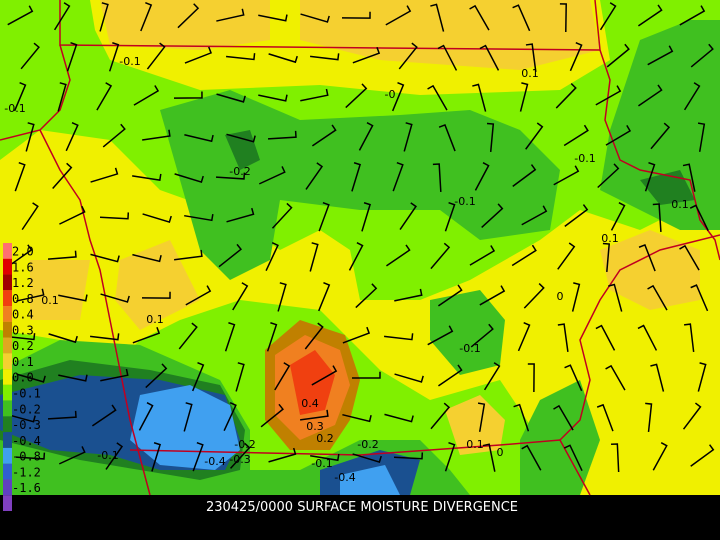  I want to click on legend-label: -0.3, so click(26, 425).